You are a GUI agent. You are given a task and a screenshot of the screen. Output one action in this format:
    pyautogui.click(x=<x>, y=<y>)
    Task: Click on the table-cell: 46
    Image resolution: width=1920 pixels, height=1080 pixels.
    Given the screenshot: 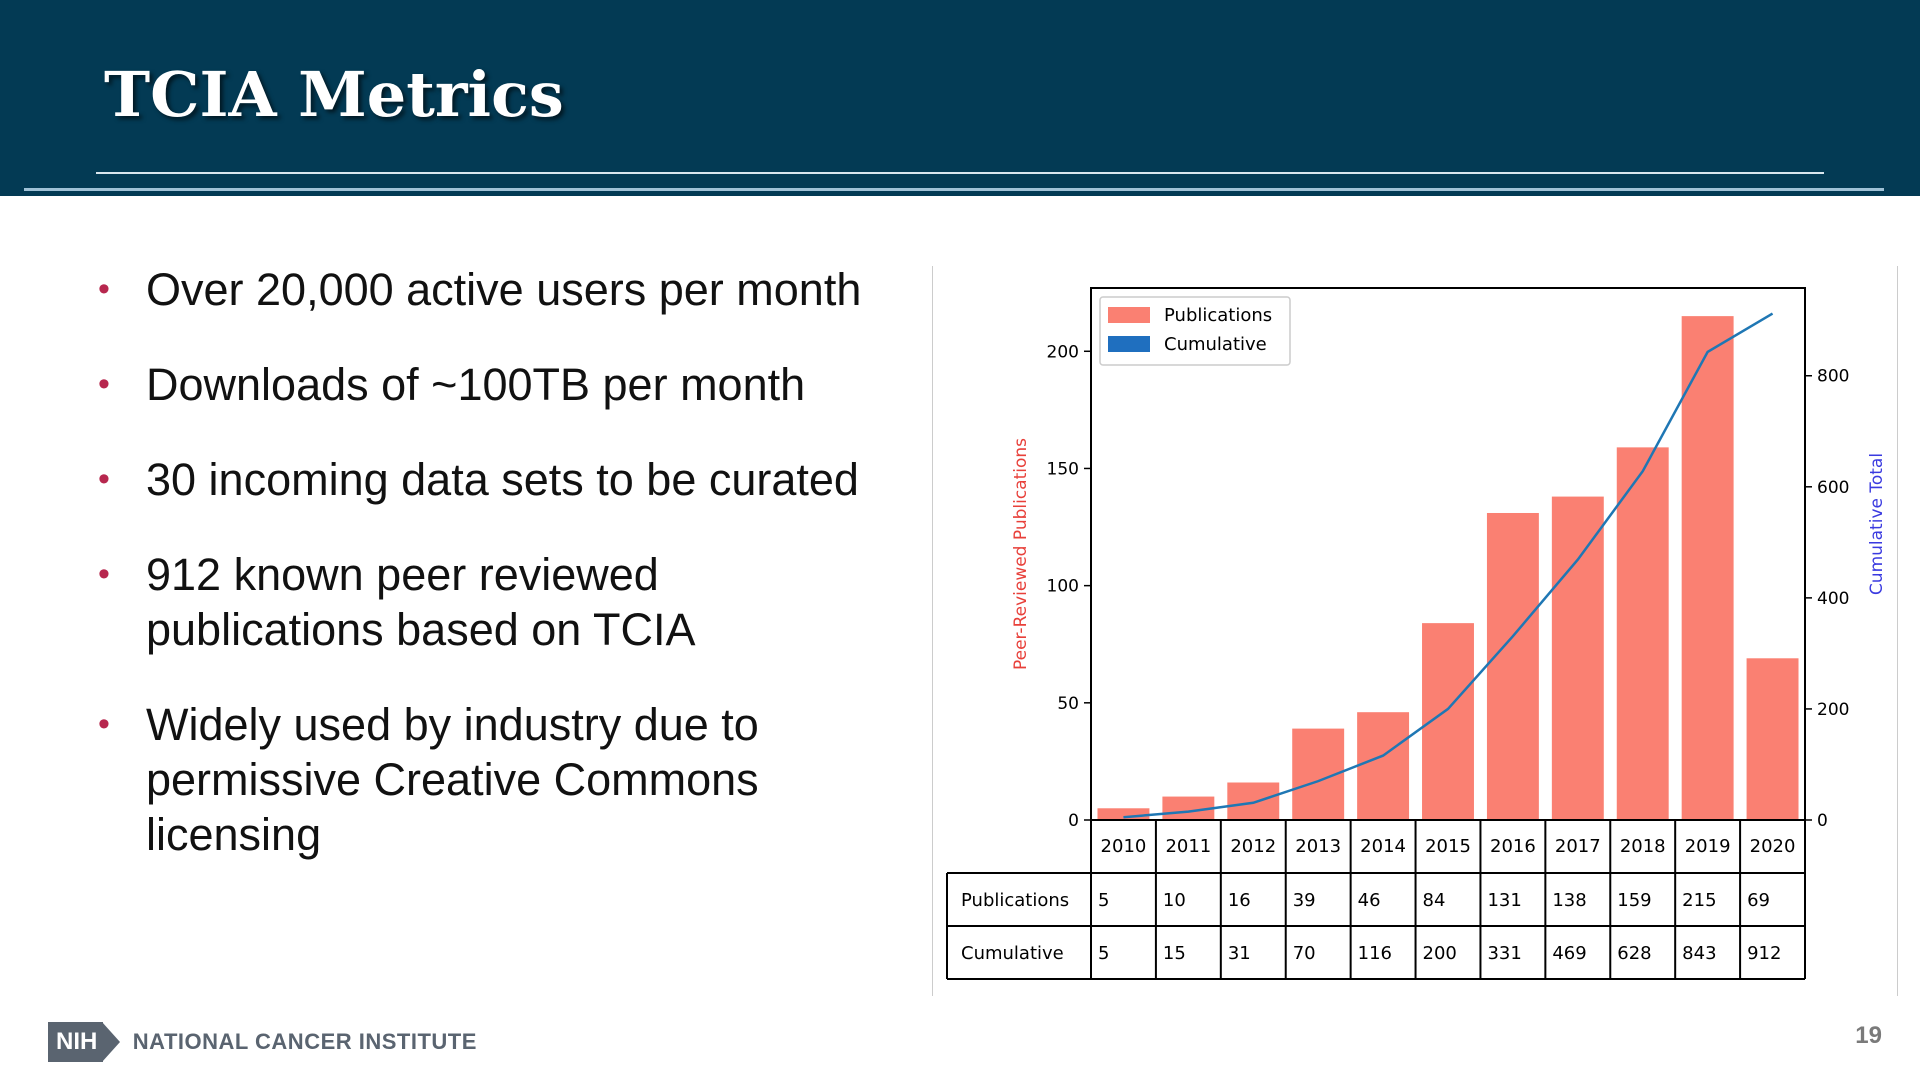 What is the action you would take?
    pyautogui.click(x=1369, y=900)
    